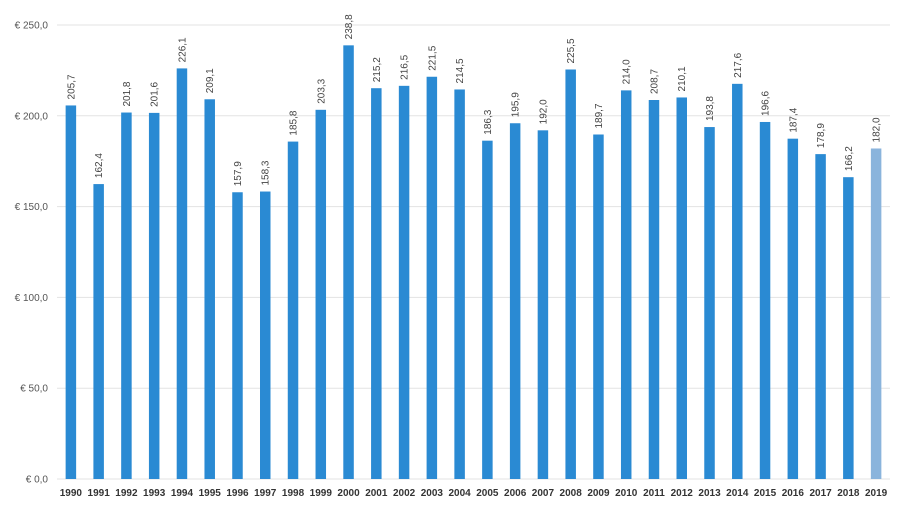 The width and height of the screenshot is (920, 518). What do you see at coordinates (488, 121) in the screenshot?
I see `data-label: 186,3` at bounding box center [488, 121].